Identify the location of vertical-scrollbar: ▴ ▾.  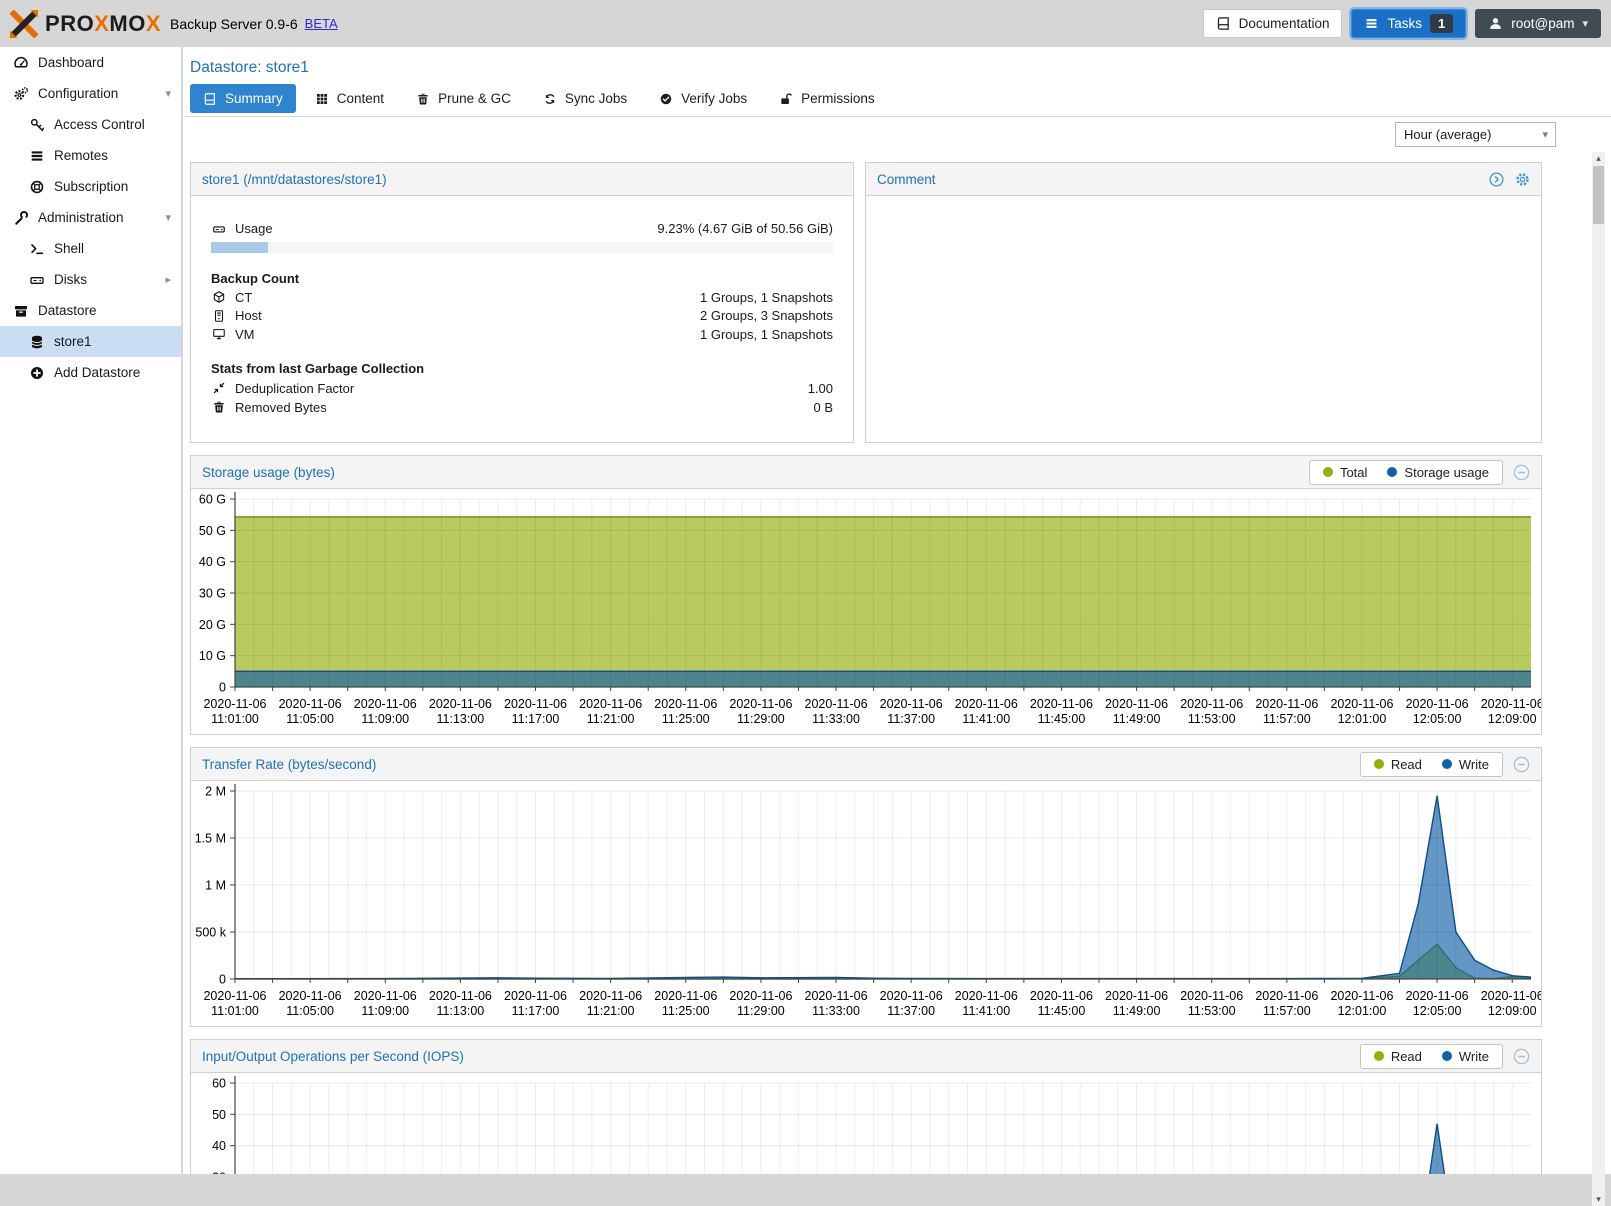
(1598, 679).